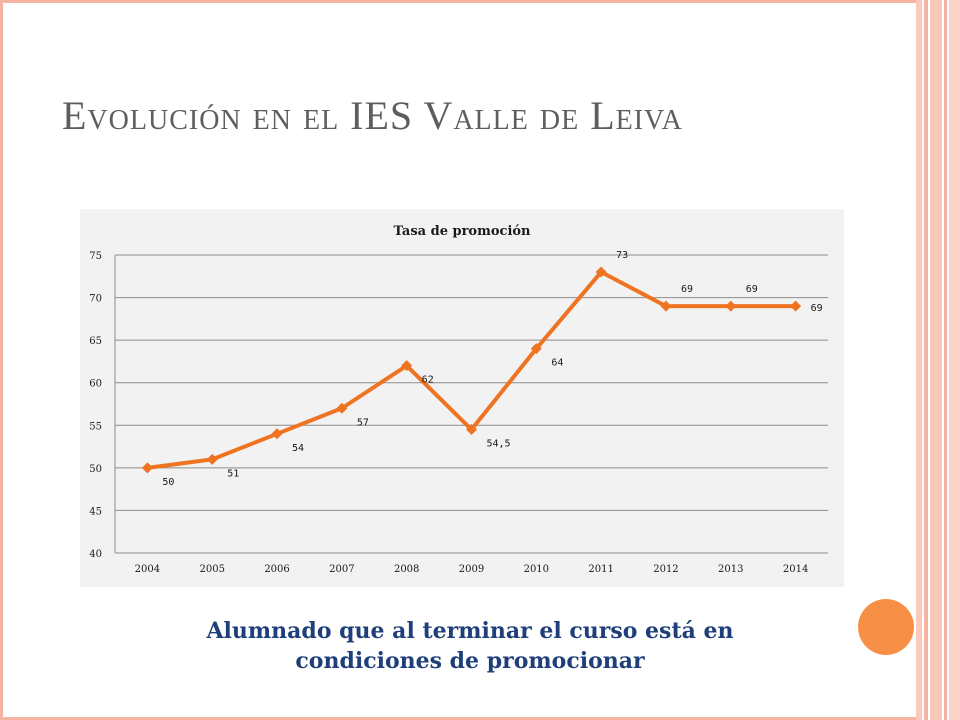  What do you see at coordinates (796, 306) in the screenshot?
I see `data-point-2014` at bounding box center [796, 306].